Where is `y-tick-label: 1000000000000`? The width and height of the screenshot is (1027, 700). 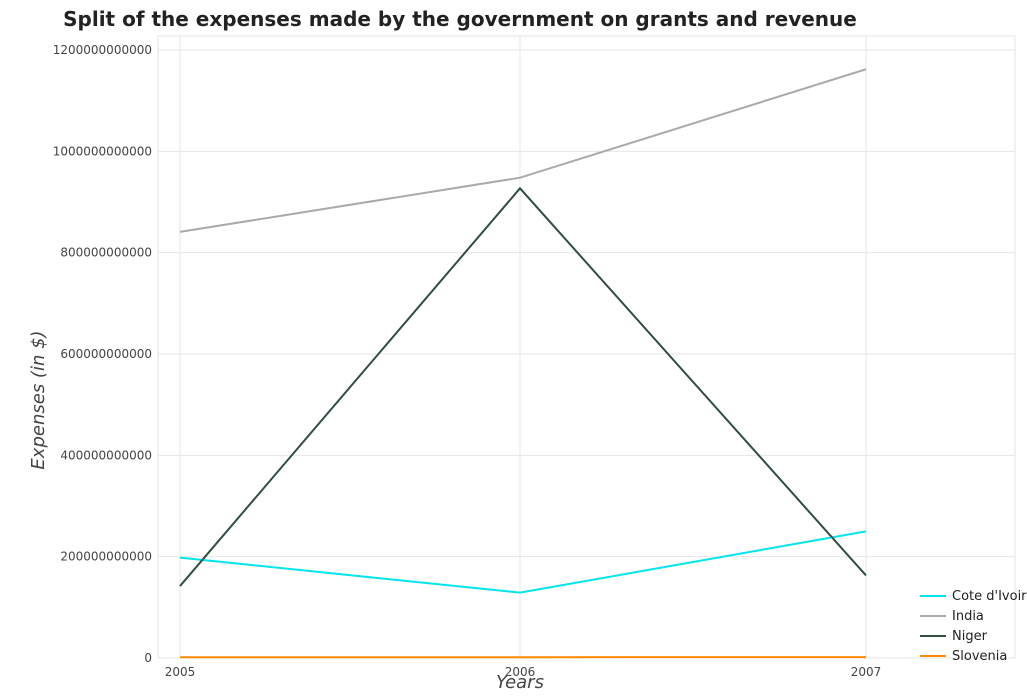 y-tick-label: 1000000000000 is located at coordinates (102, 151).